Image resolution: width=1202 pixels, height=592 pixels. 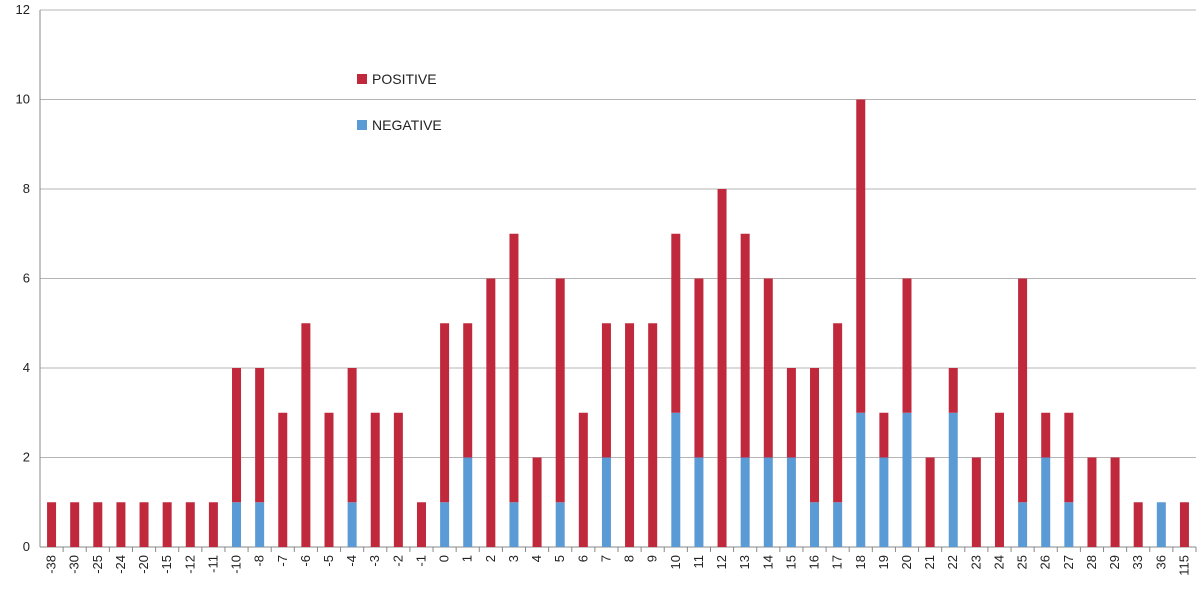 I want to click on legend-swatch-negative, so click(x=362, y=125).